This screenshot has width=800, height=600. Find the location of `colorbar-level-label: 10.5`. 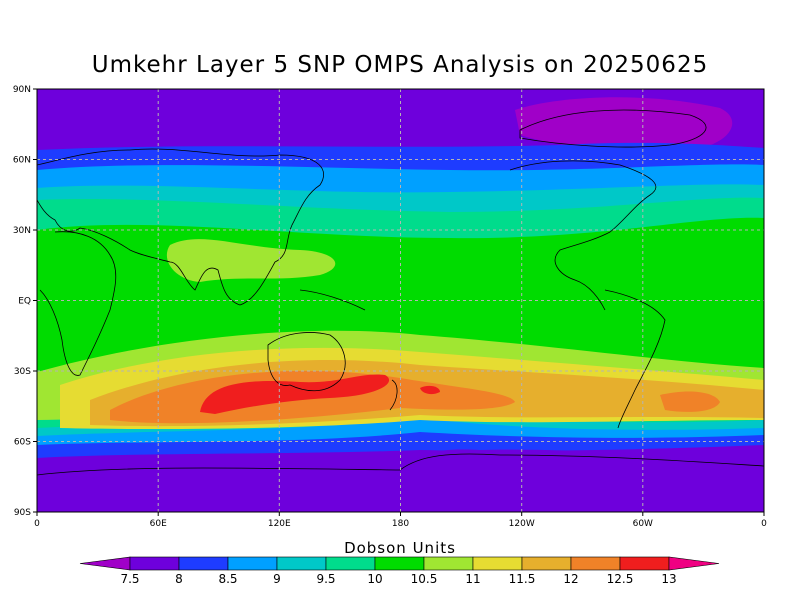

colorbar-level-label: 10.5 is located at coordinates (424, 579).